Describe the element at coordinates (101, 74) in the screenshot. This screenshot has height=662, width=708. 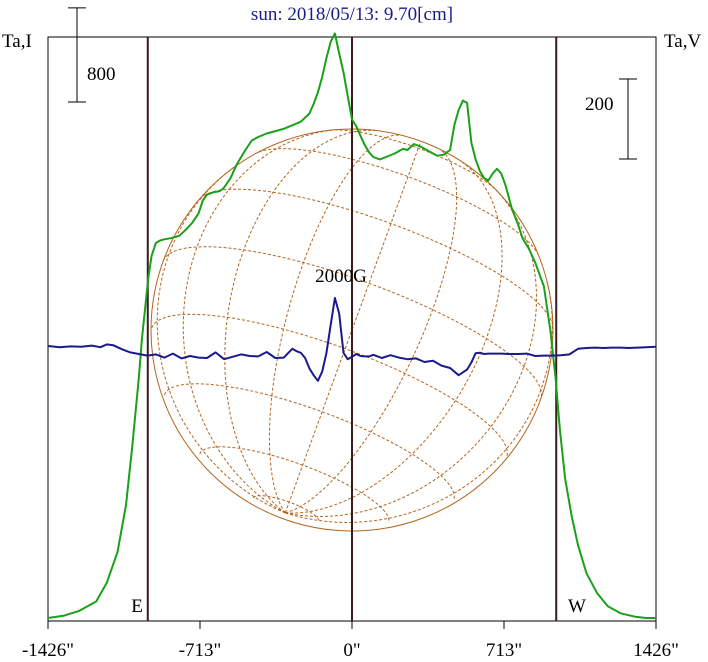
I see `scale-left-label: 800` at that location.